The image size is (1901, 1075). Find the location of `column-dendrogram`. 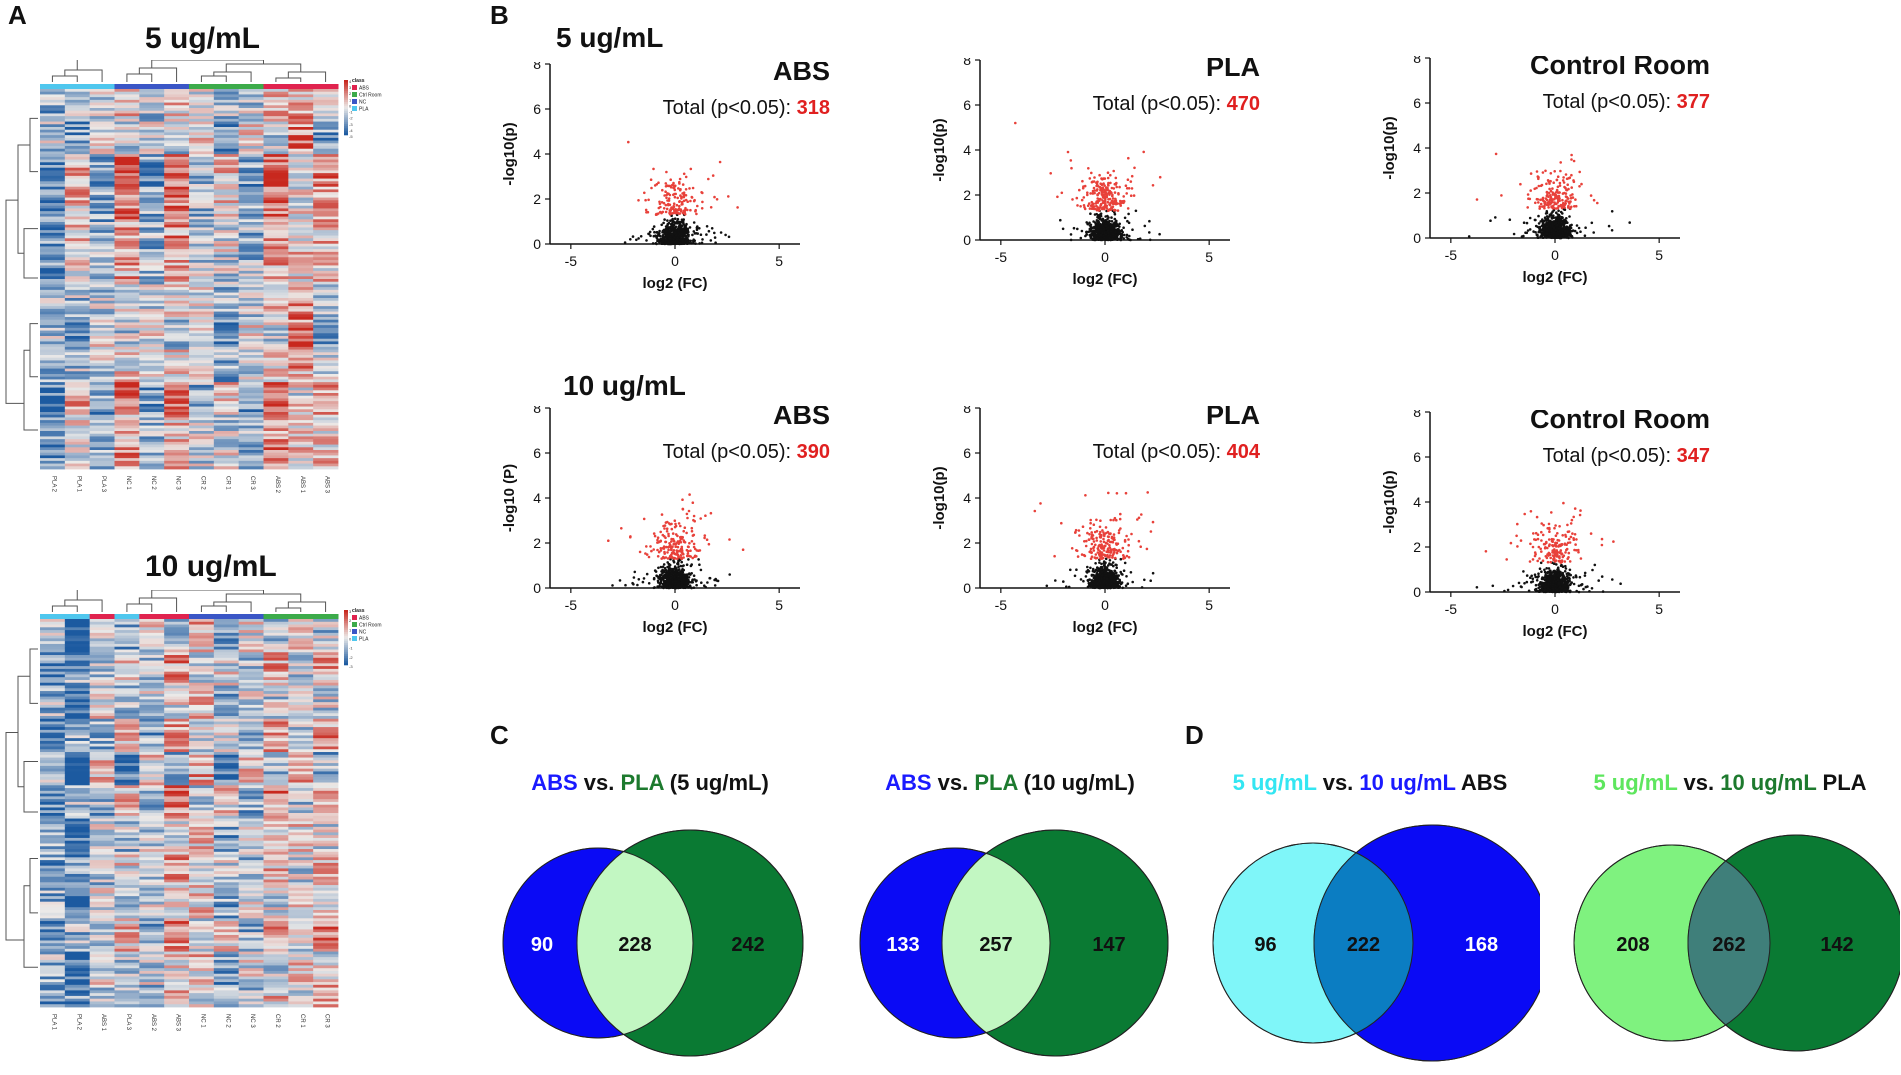

column-dendrogram is located at coordinates (188, 71).